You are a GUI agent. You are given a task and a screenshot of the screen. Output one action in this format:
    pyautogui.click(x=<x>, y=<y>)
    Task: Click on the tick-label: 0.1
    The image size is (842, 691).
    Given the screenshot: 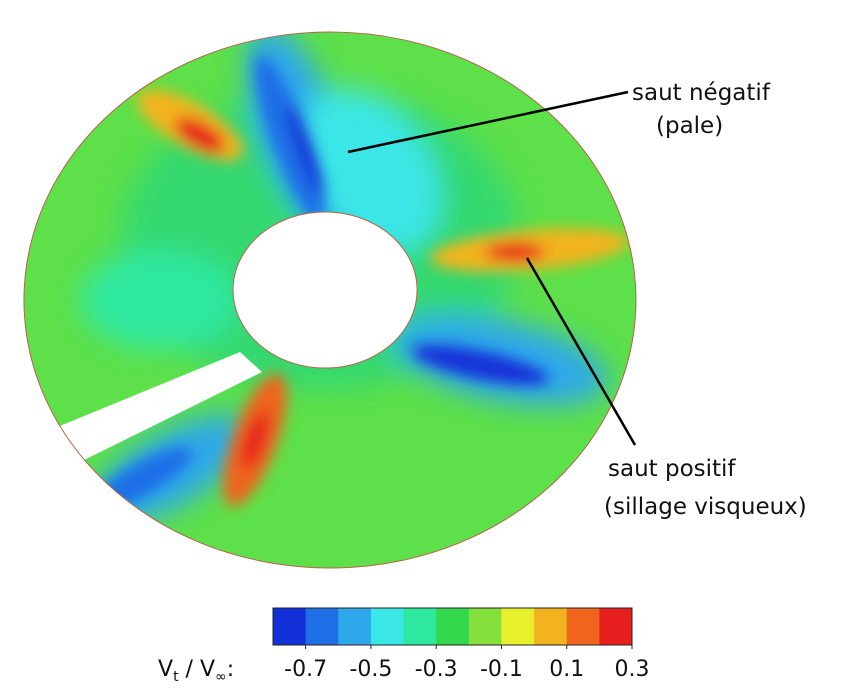 What is the action you would take?
    pyautogui.click(x=566, y=669)
    